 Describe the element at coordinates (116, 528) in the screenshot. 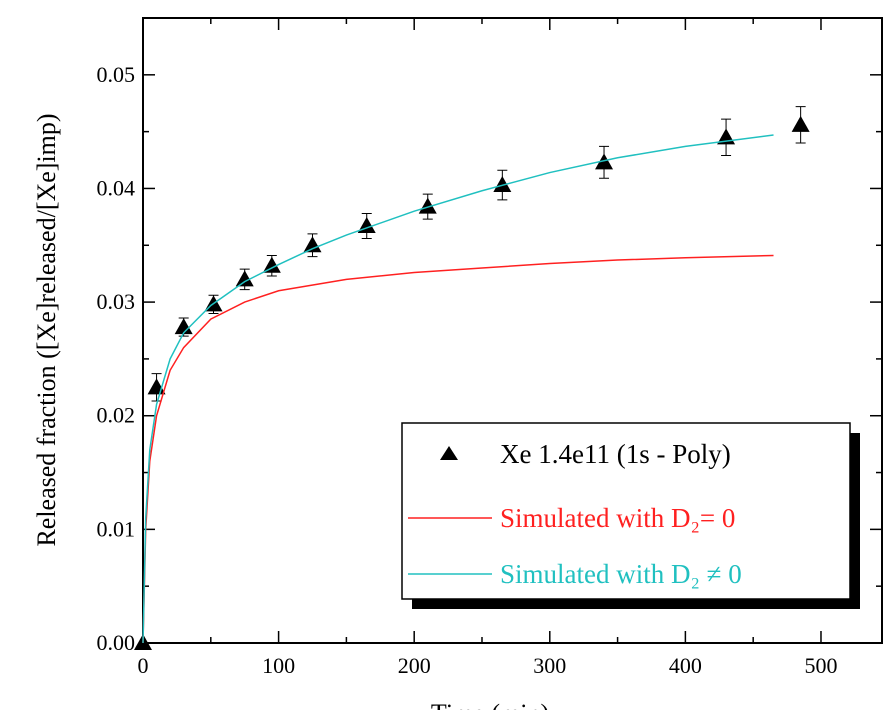

I see `y-tick-label: 0.01` at that location.